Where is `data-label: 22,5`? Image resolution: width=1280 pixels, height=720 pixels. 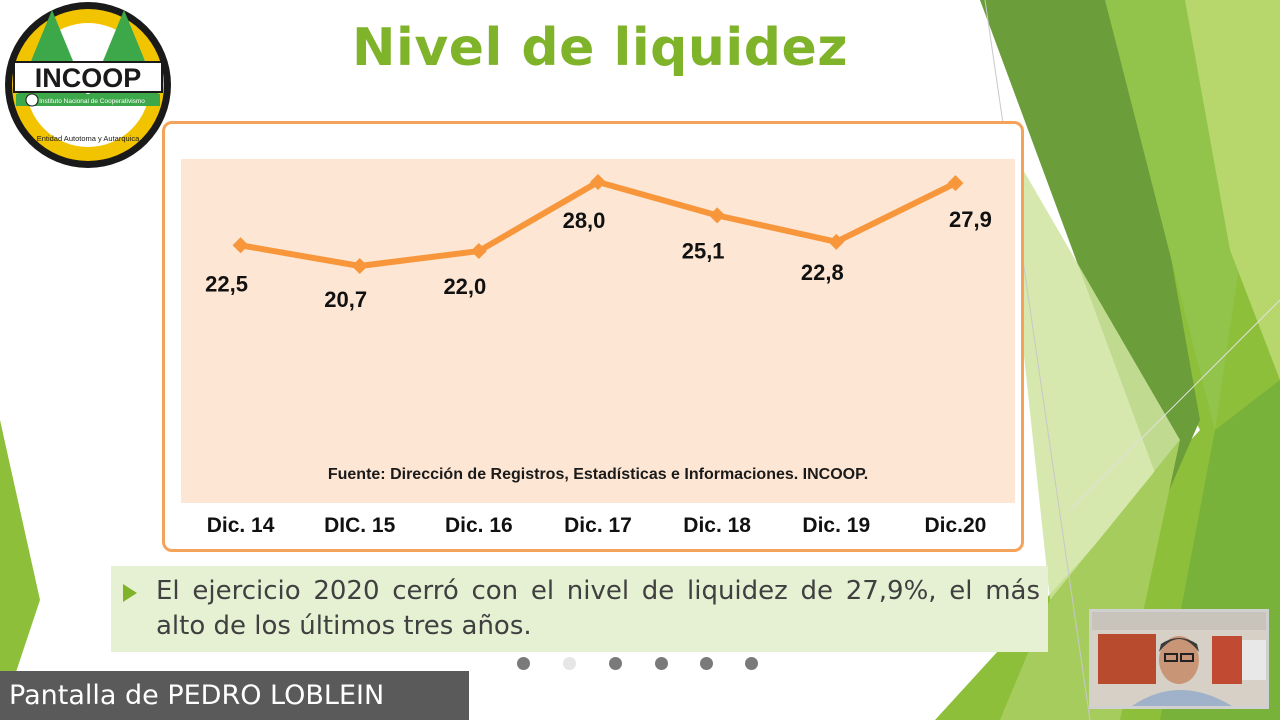 data-label: 22,5 is located at coordinates (226, 283).